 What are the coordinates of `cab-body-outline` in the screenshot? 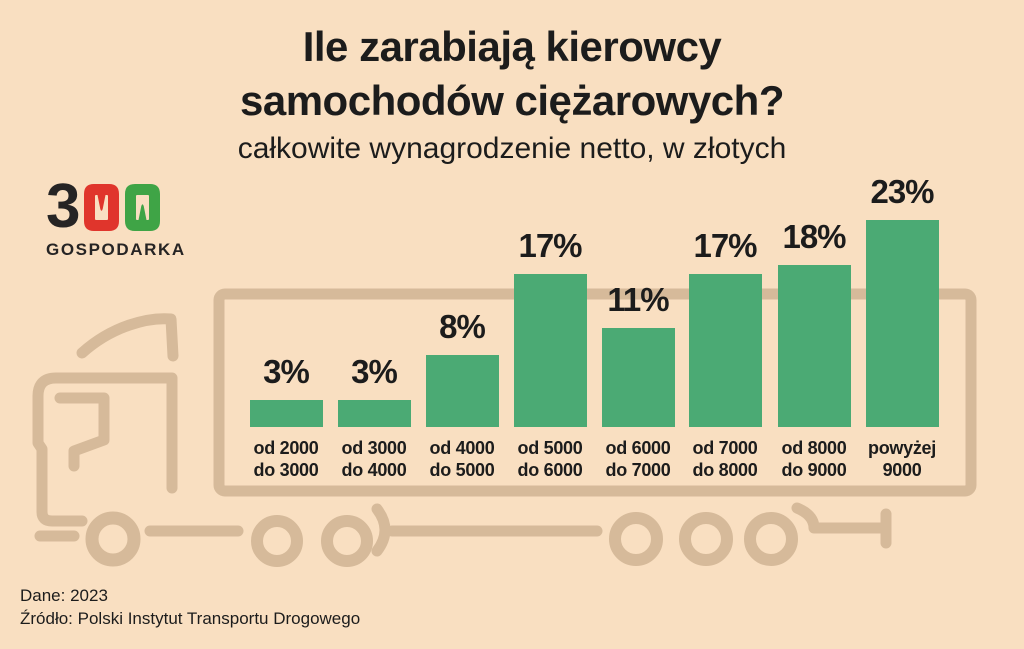 It's located at (105, 449).